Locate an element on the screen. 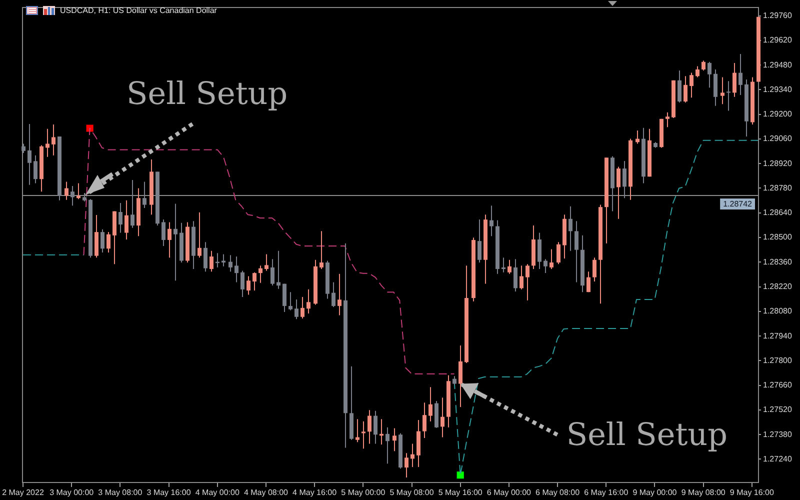 This screenshot has width=800, height=500. y-tick-label: 1.29760 is located at coordinates (777, 15).